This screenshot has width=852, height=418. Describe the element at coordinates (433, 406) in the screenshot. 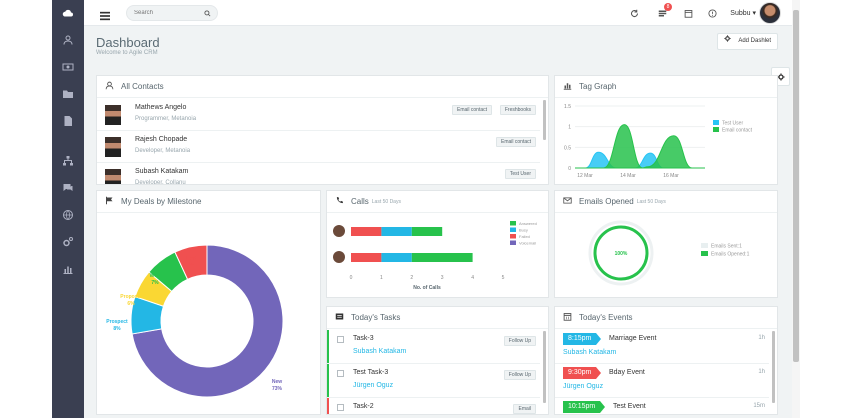

I see `task-row: Task-2 Email` at that location.